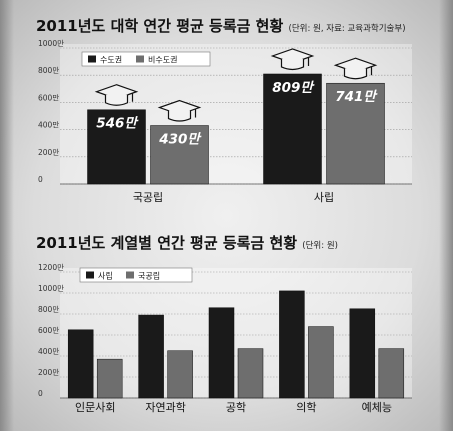  I want to click on region-data-label: 430만, so click(180, 140).